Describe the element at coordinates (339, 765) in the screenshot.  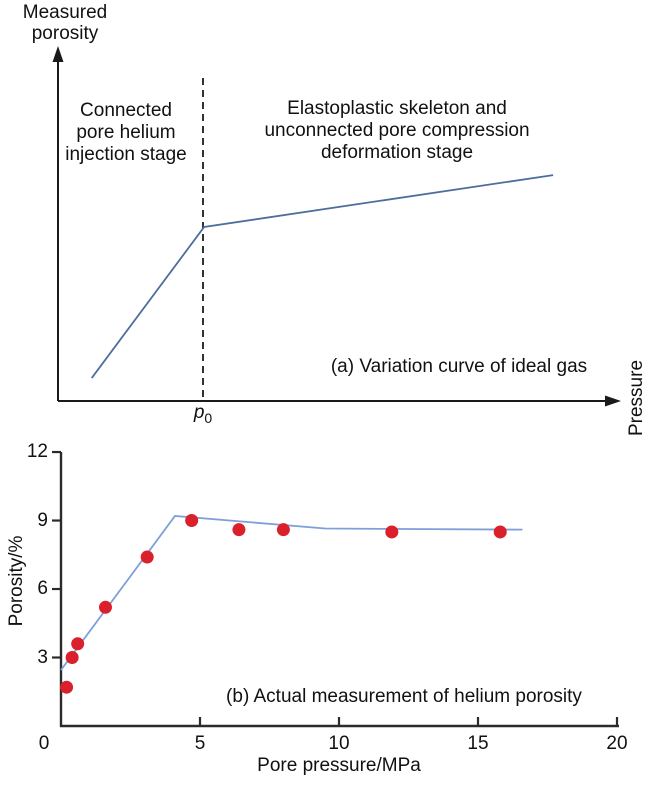
I see `chart-b-x-axis-title: Pore pressure/MPa` at that location.